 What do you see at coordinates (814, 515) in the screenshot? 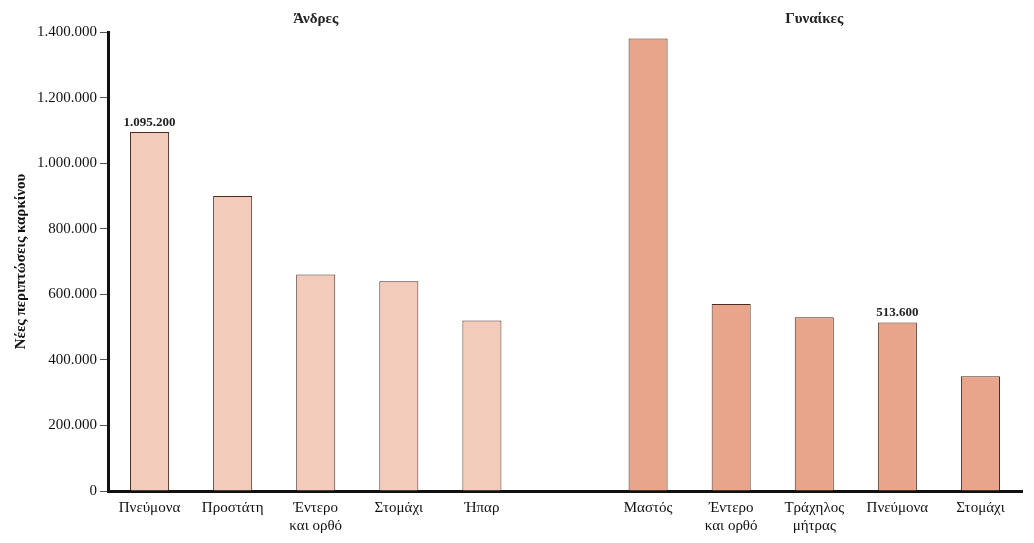
I see `x-tick-label: Τράχηλος μήτρας` at bounding box center [814, 515].